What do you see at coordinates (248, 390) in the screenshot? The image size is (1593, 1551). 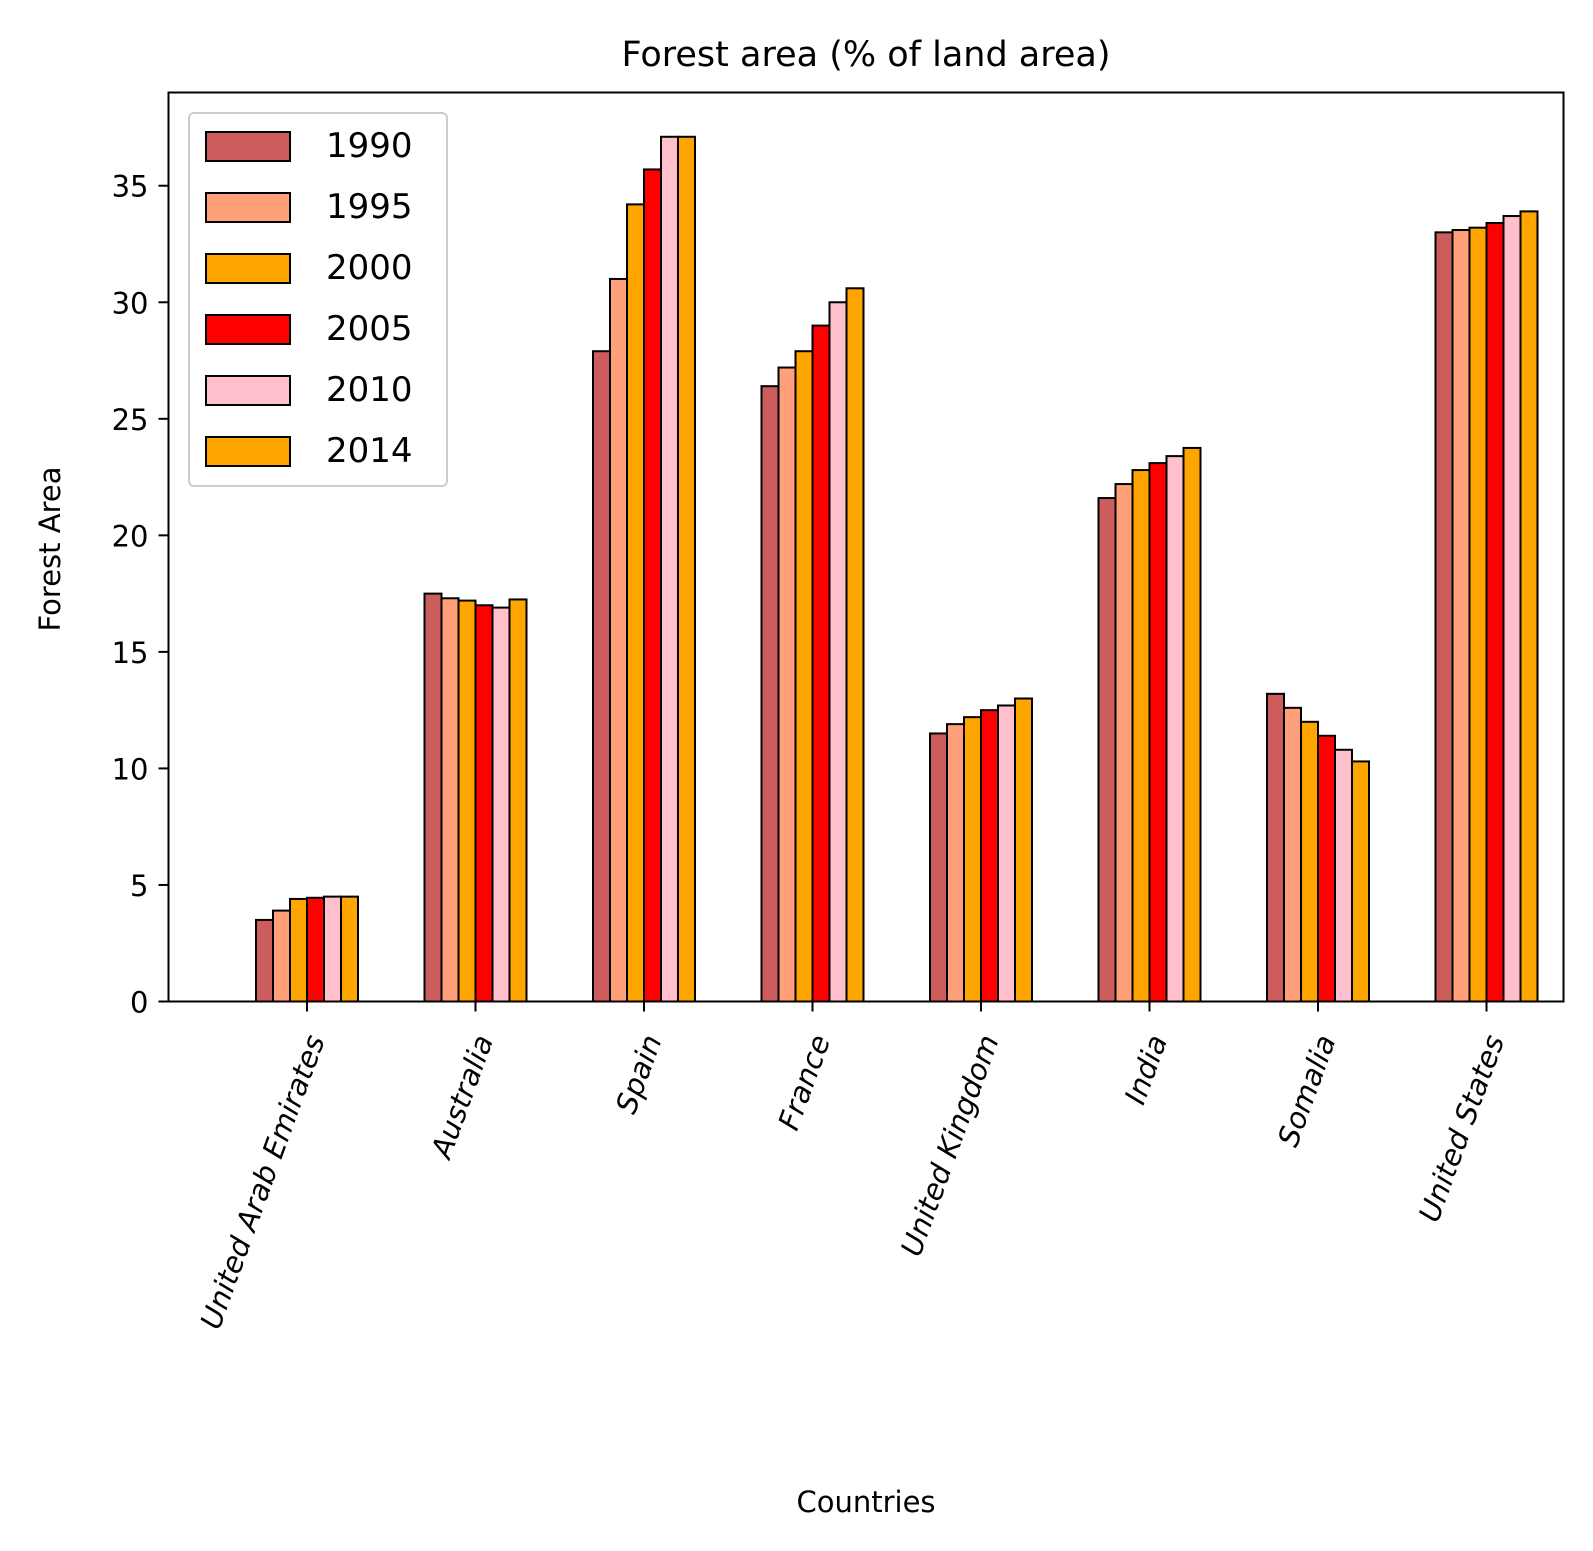 I see `legend-swatch-2010` at bounding box center [248, 390].